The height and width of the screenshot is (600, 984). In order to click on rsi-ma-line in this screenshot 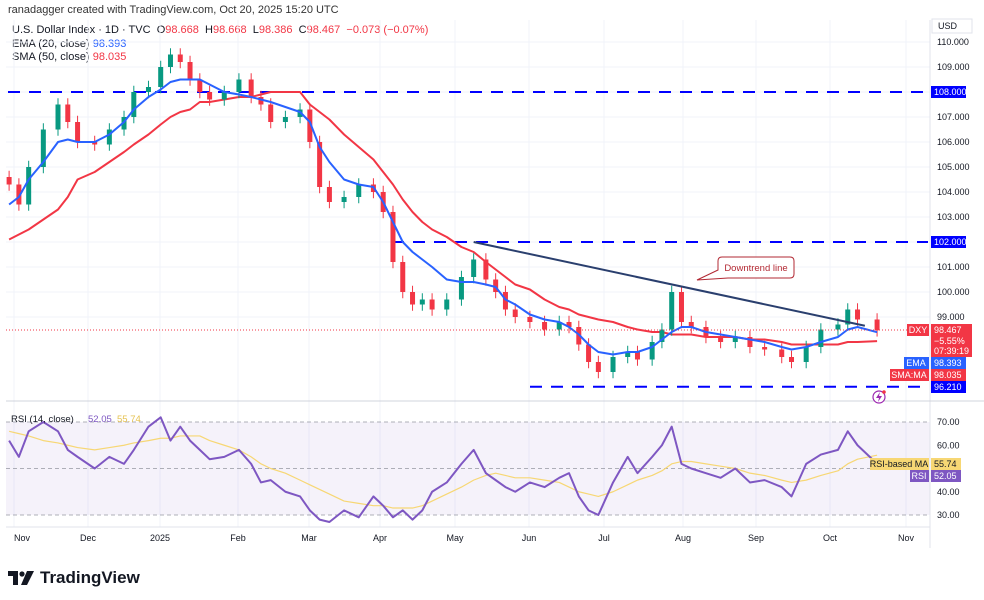, I will do `click(443, 469)`.